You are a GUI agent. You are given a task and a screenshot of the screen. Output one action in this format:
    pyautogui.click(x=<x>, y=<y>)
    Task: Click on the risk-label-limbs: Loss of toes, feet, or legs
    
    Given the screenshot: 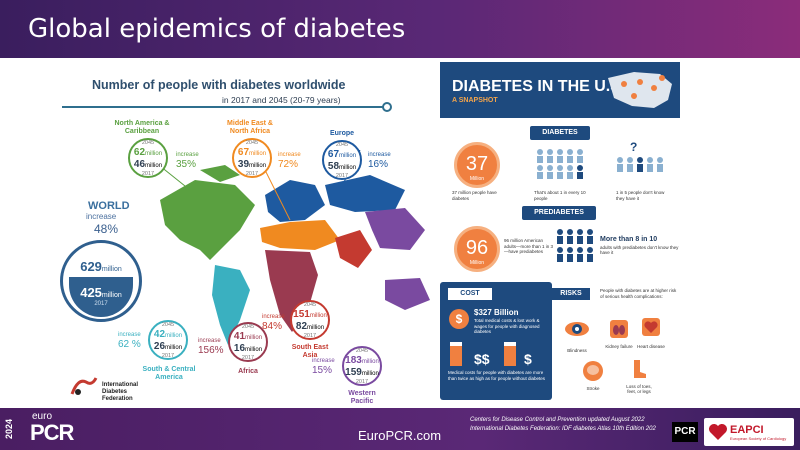 What is the action you would take?
    pyautogui.click(x=639, y=389)
    